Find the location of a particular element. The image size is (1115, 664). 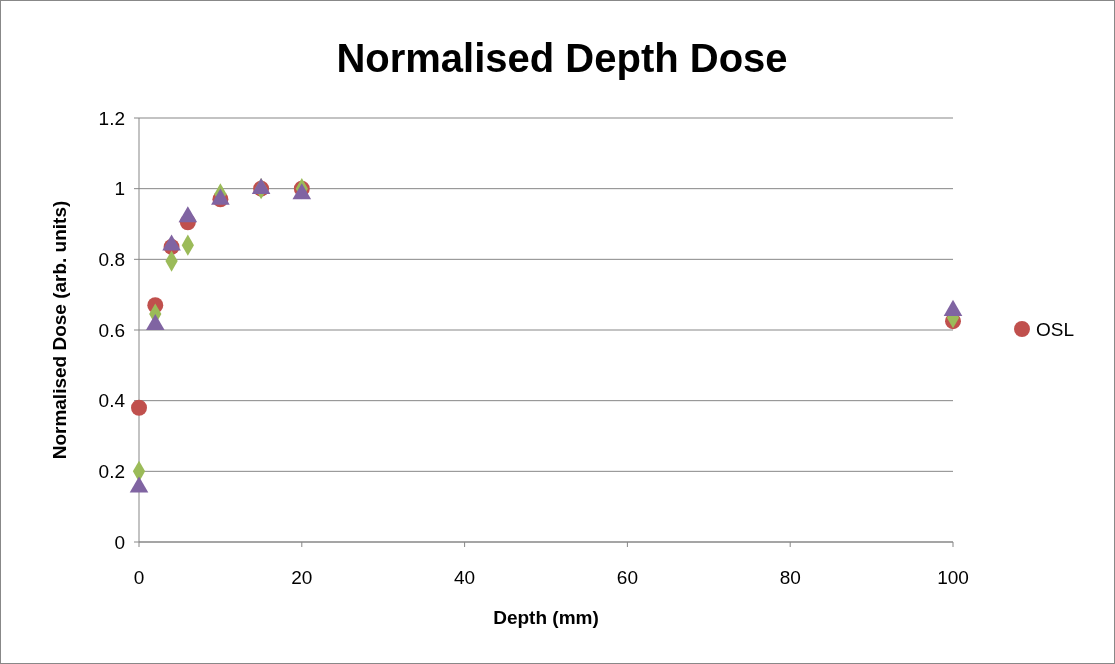

y-tick-label: 1.2 is located at coordinates (111, 118).